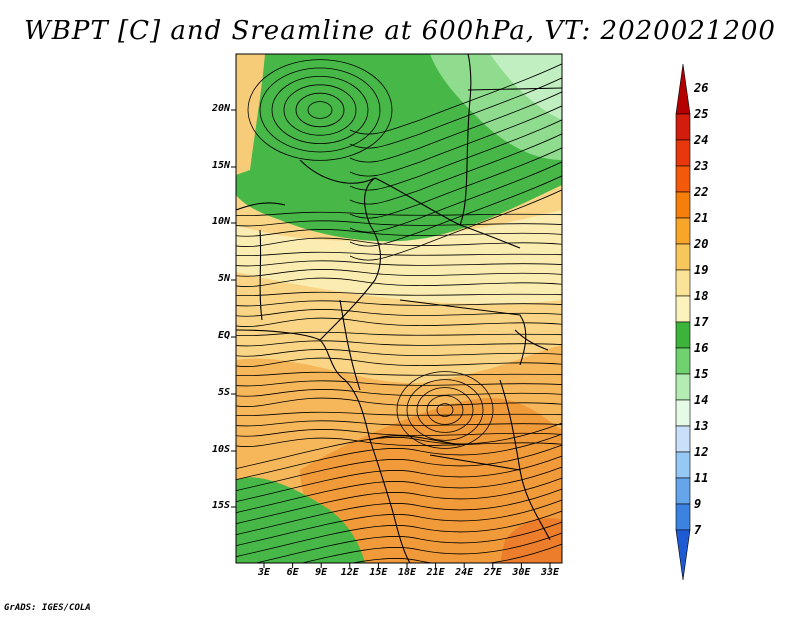  What do you see at coordinates (701, 426) in the screenshot?
I see `colorbar-label: 13` at bounding box center [701, 426].